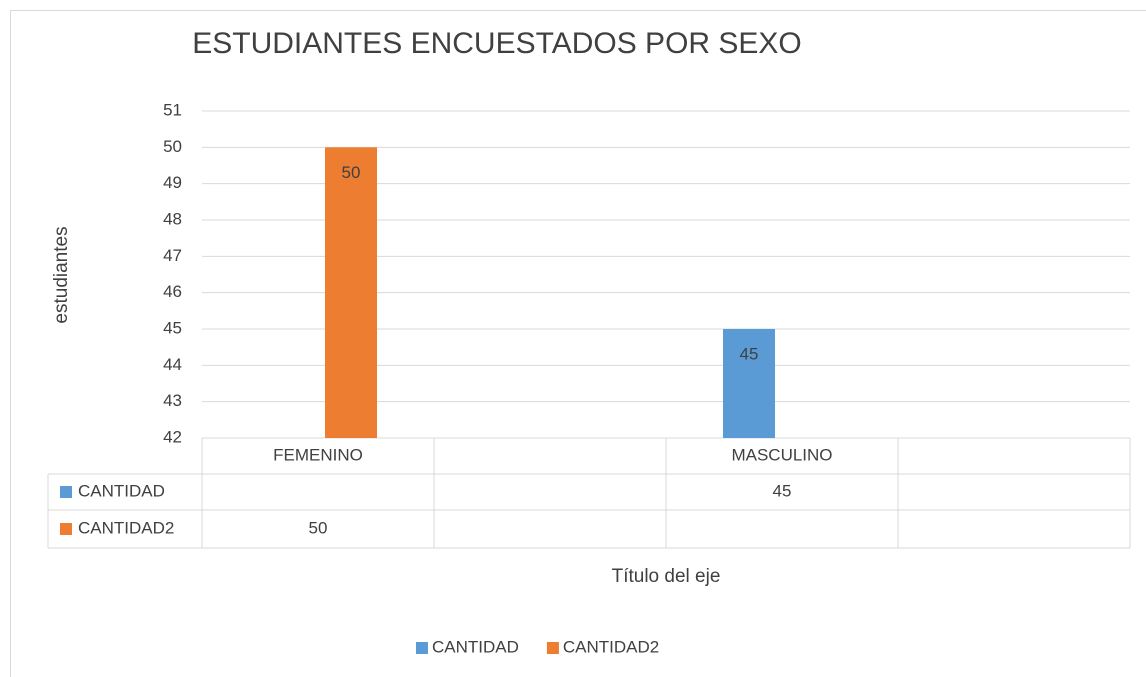  I want to click on table-value: 50, so click(318, 527).